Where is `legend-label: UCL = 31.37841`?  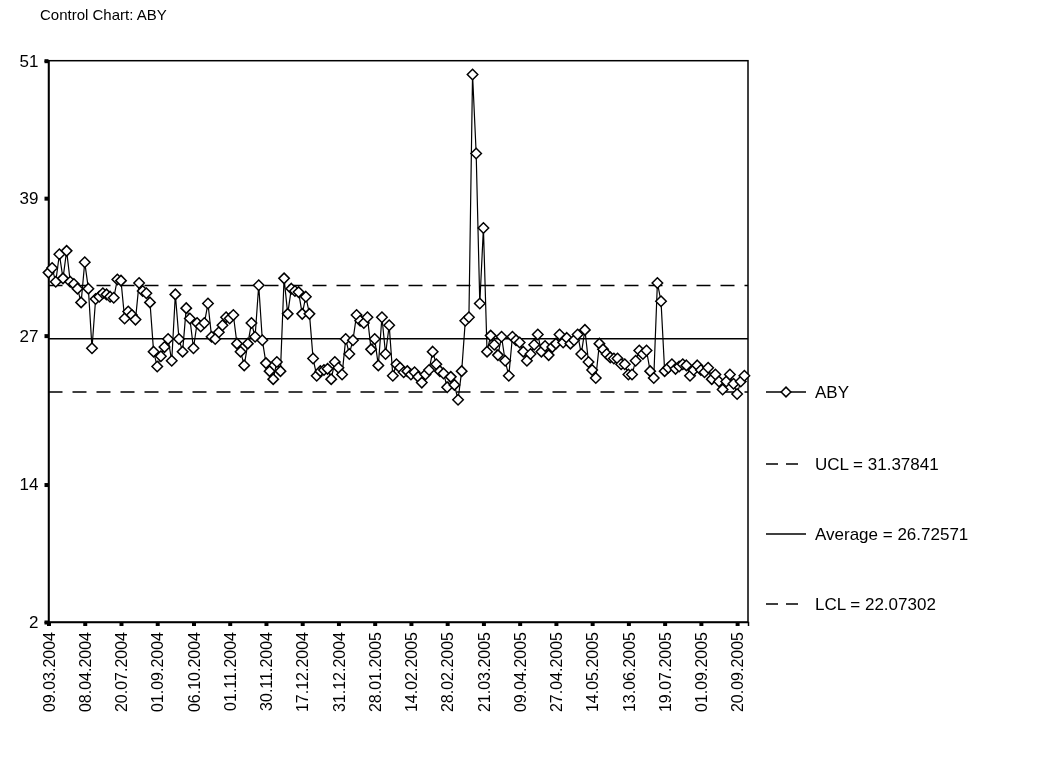
legend-label: UCL = 31.37841 is located at coordinates (877, 464).